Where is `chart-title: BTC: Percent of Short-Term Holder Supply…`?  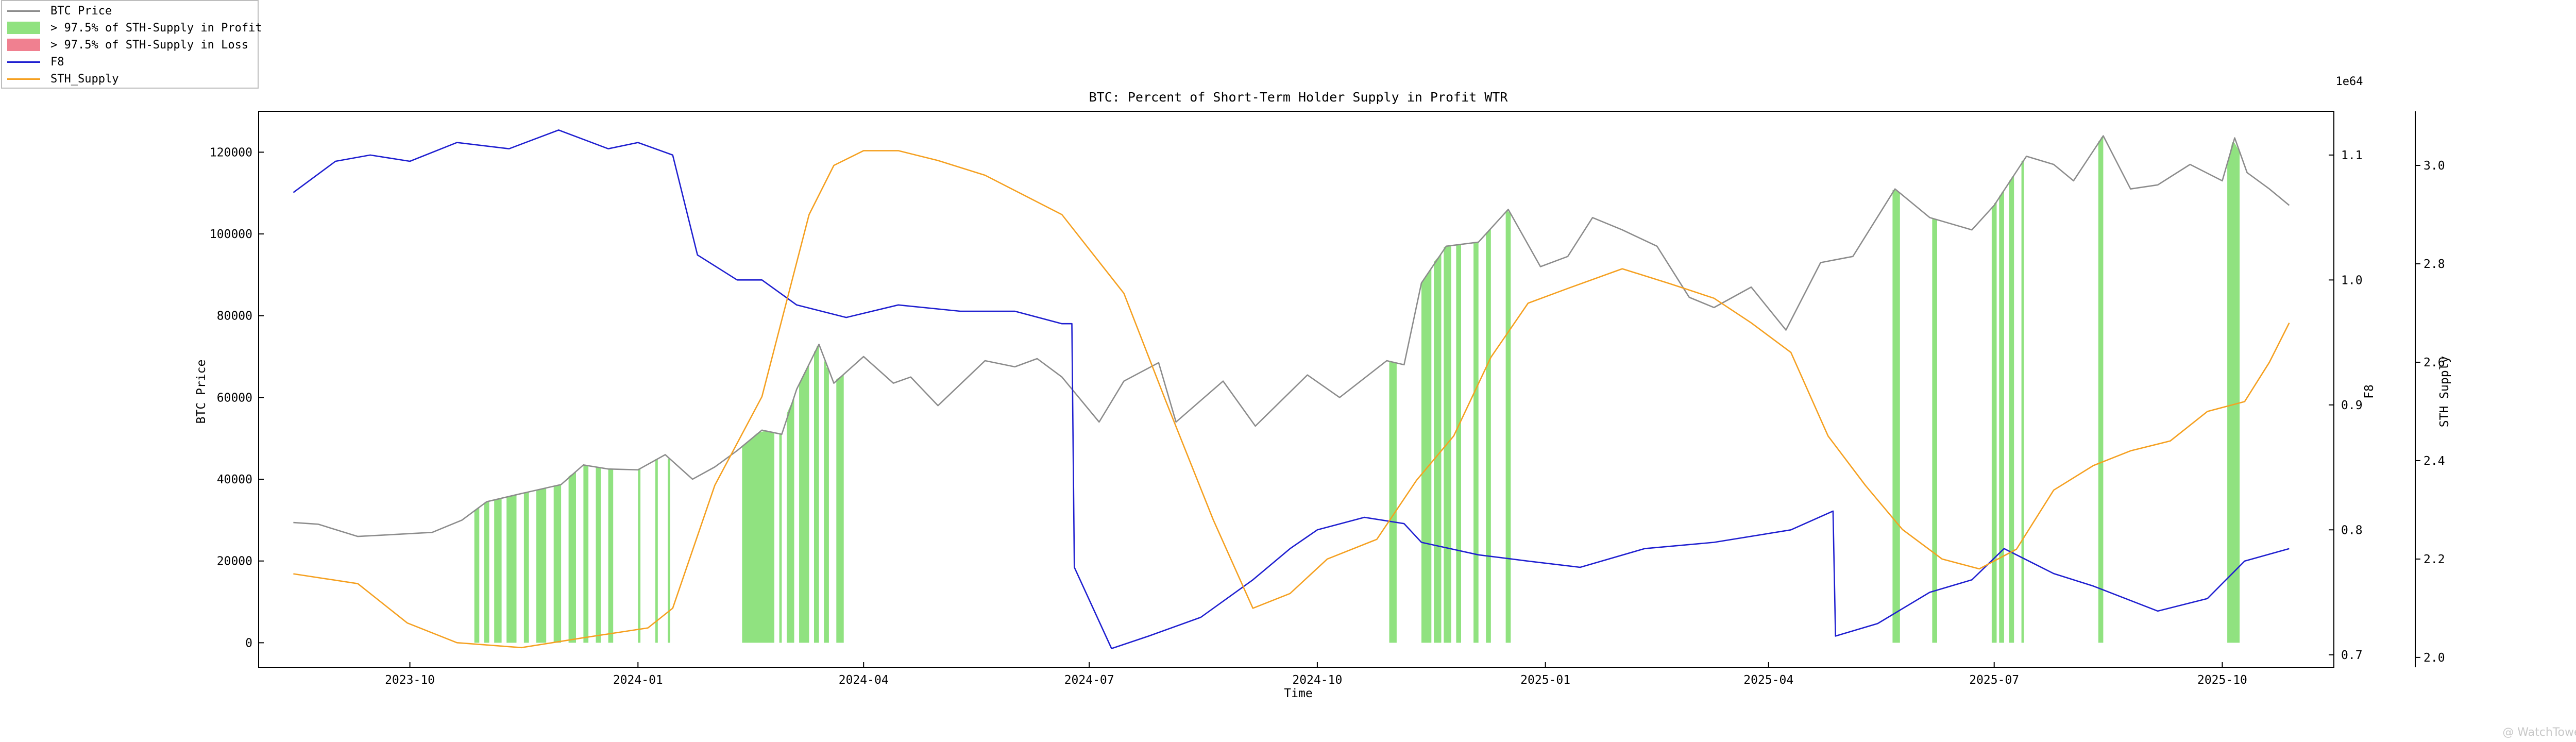 chart-title: BTC: Percent of Short-Term Holder Supply… is located at coordinates (1299, 97).